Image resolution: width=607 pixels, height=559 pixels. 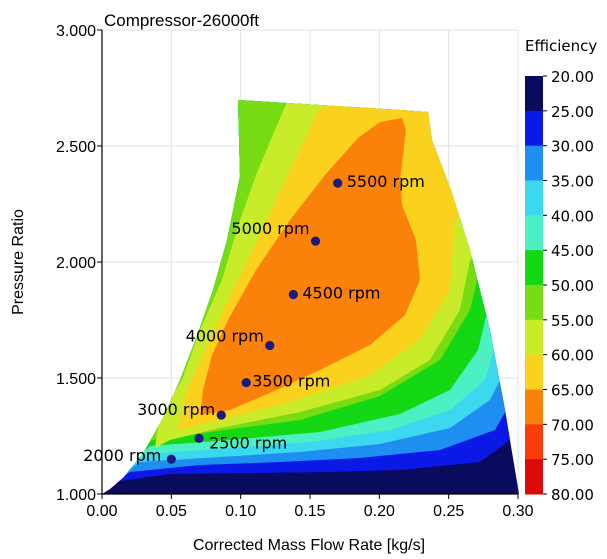 What do you see at coordinates (386, 181) in the screenshot?
I see `speed-point-label: 5500 rpm` at bounding box center [386, 181].